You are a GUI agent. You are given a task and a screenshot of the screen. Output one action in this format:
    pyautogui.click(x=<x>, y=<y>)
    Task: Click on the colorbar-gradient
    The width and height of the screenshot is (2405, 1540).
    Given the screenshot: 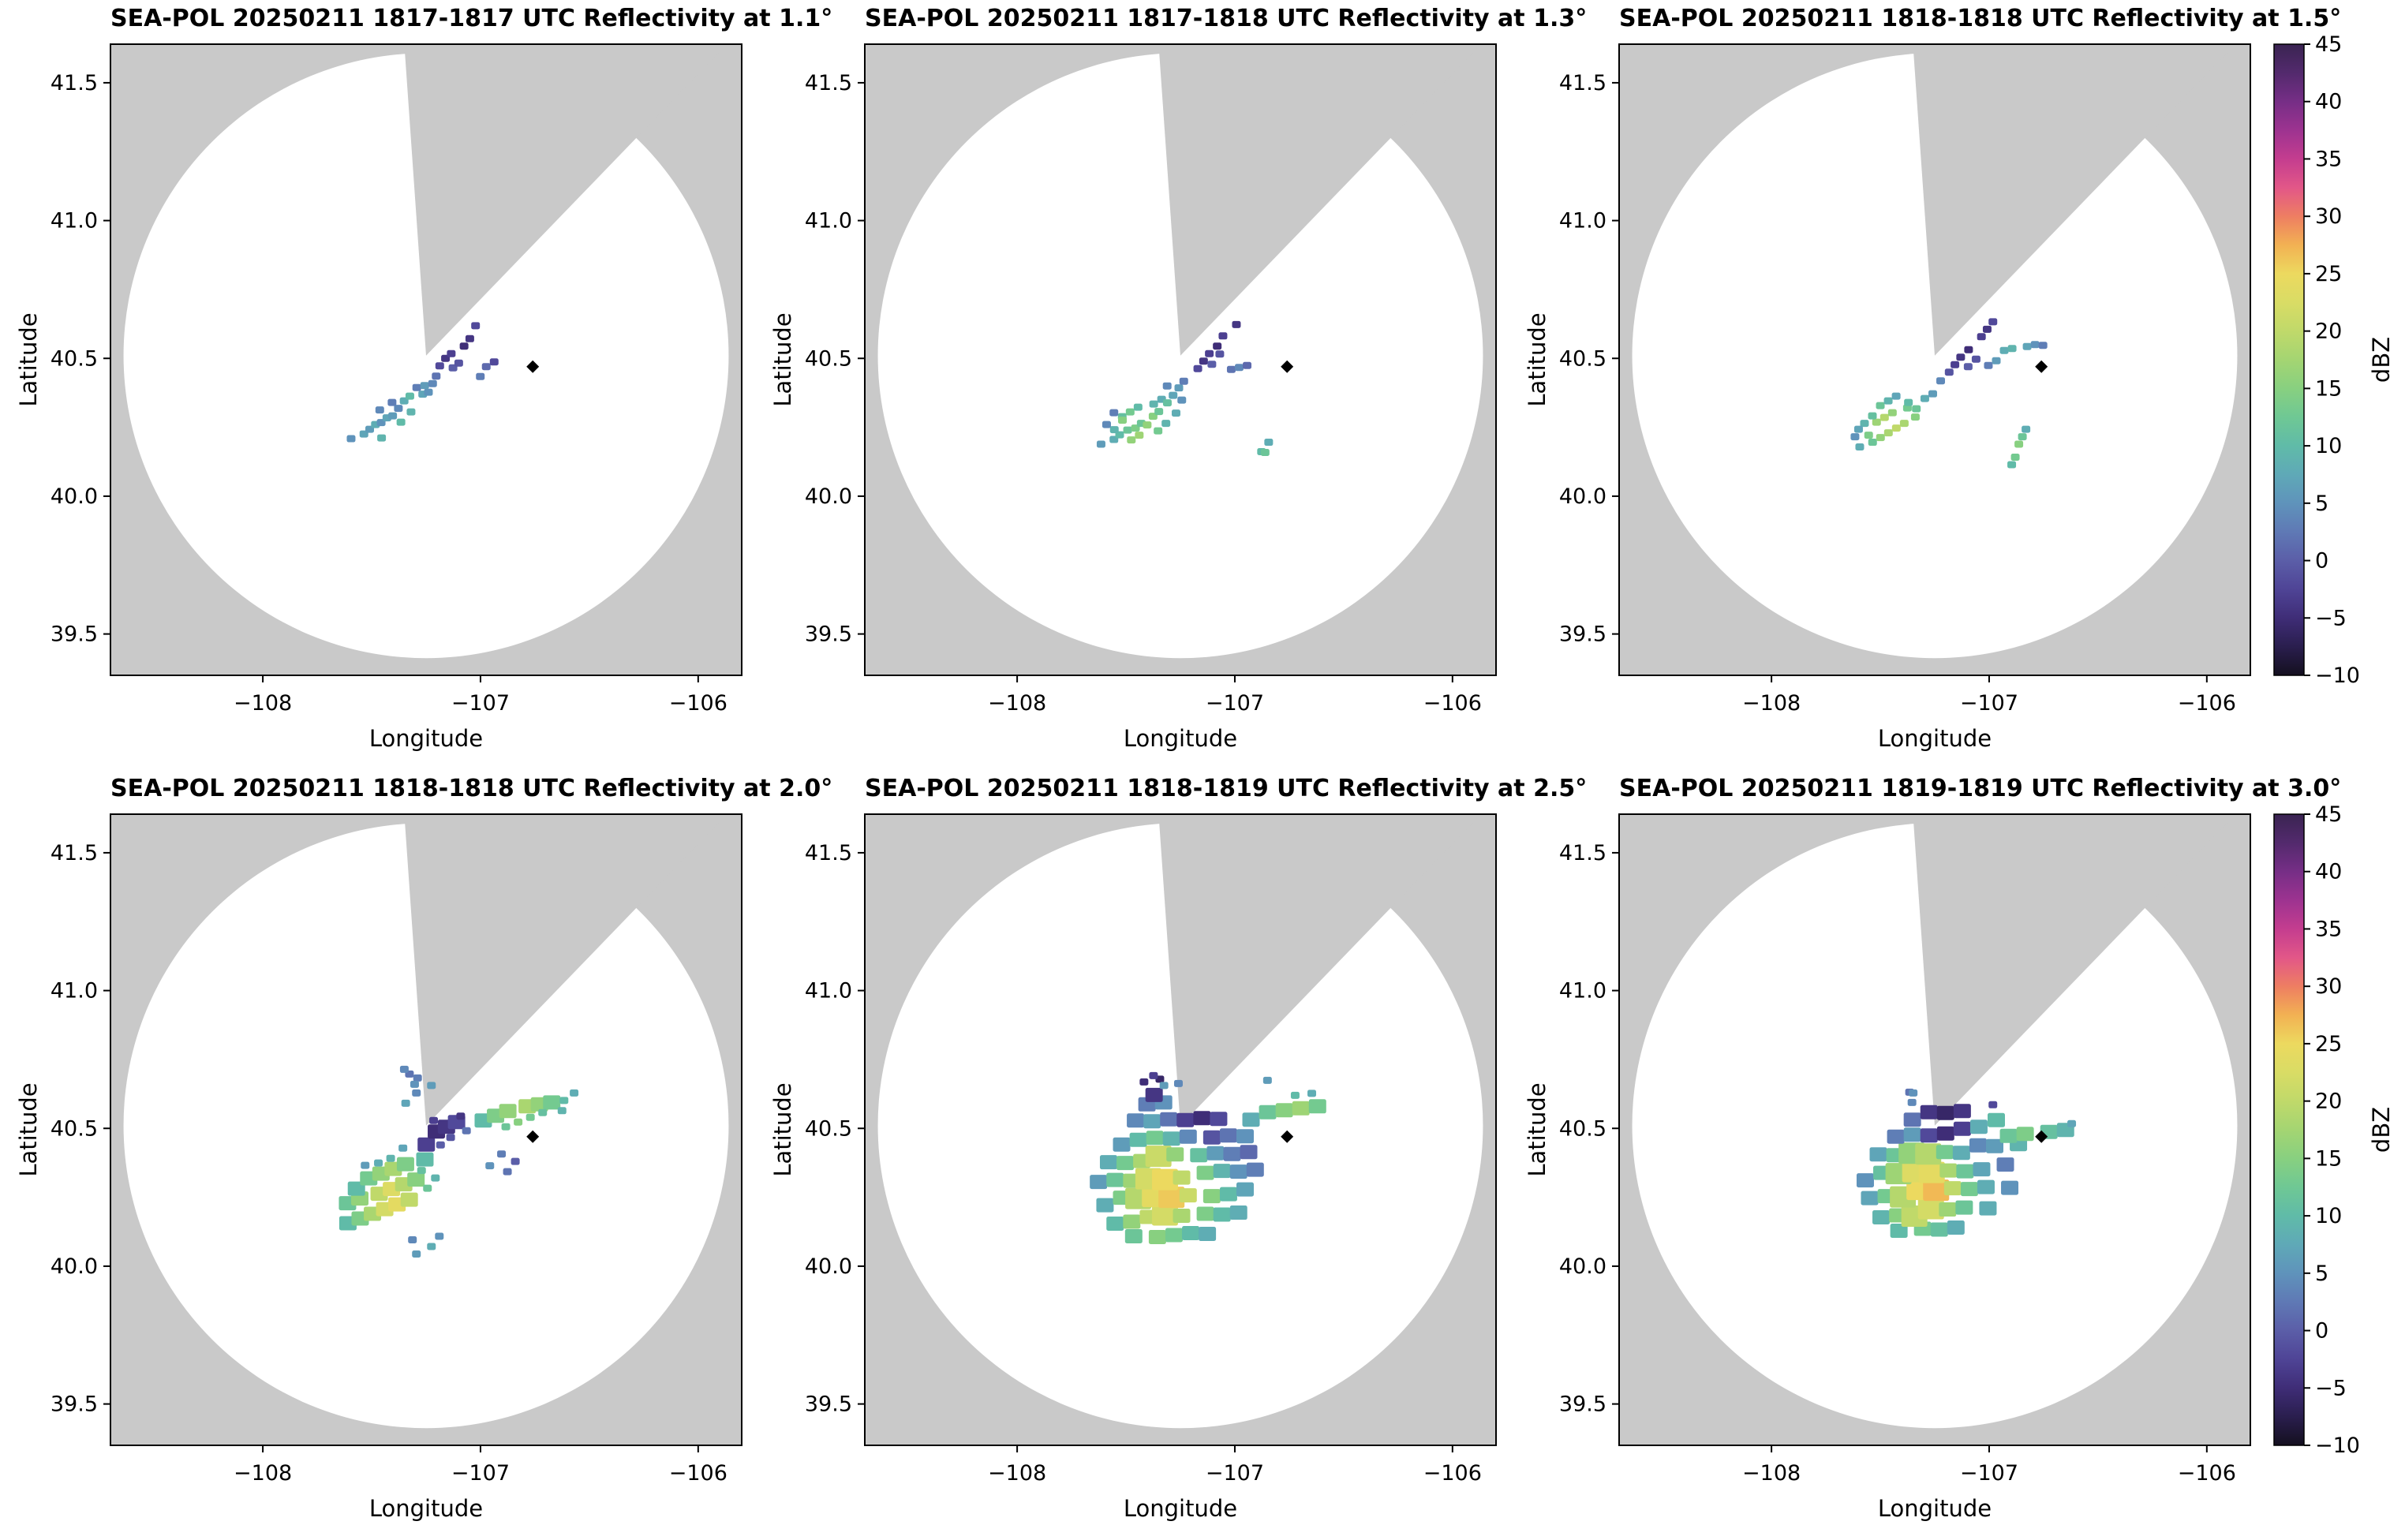 What is the action you would take?
    pyautogui.click(x=2289, y=1129)
    